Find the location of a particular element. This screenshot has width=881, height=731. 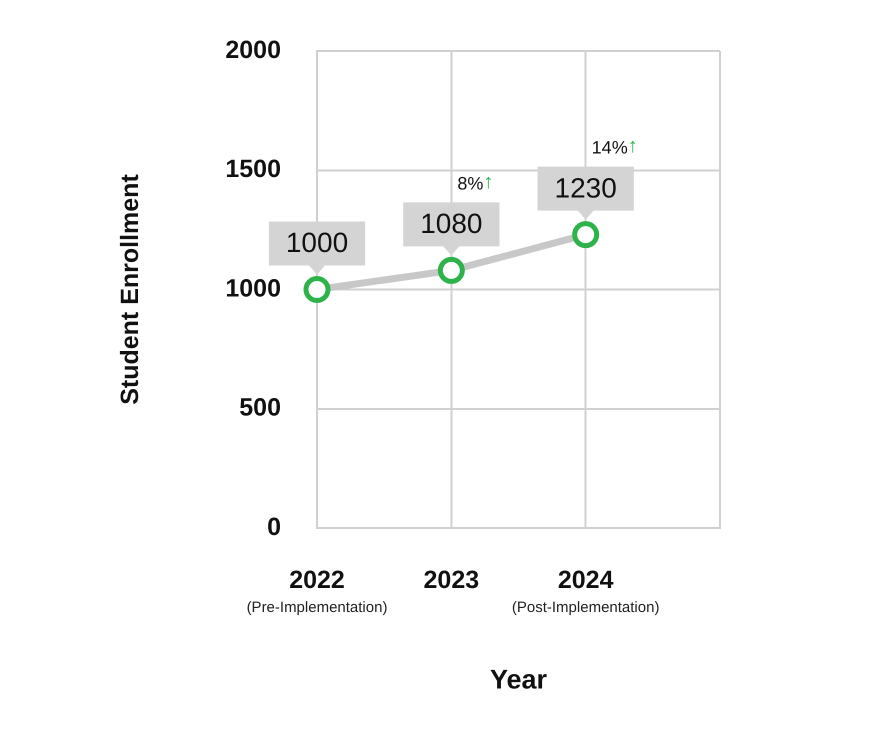

y-tick-label: 0 is located at coordinates (274, 526).